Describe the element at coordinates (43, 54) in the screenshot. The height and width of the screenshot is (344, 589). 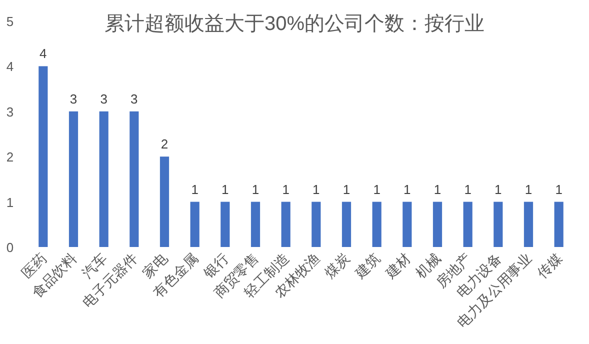
I see `data-label: 4` at that location.